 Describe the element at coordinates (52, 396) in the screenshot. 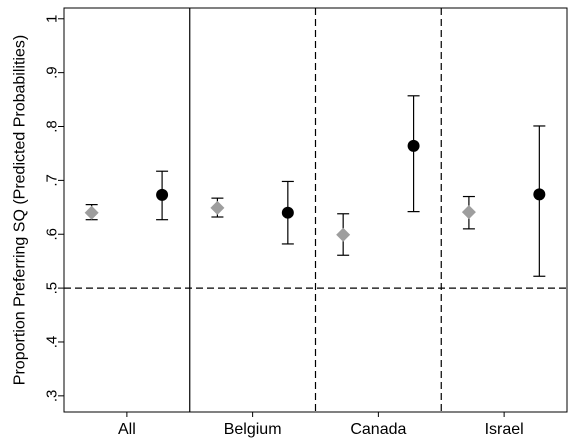

I see `y-tick-label: .3` at that location.